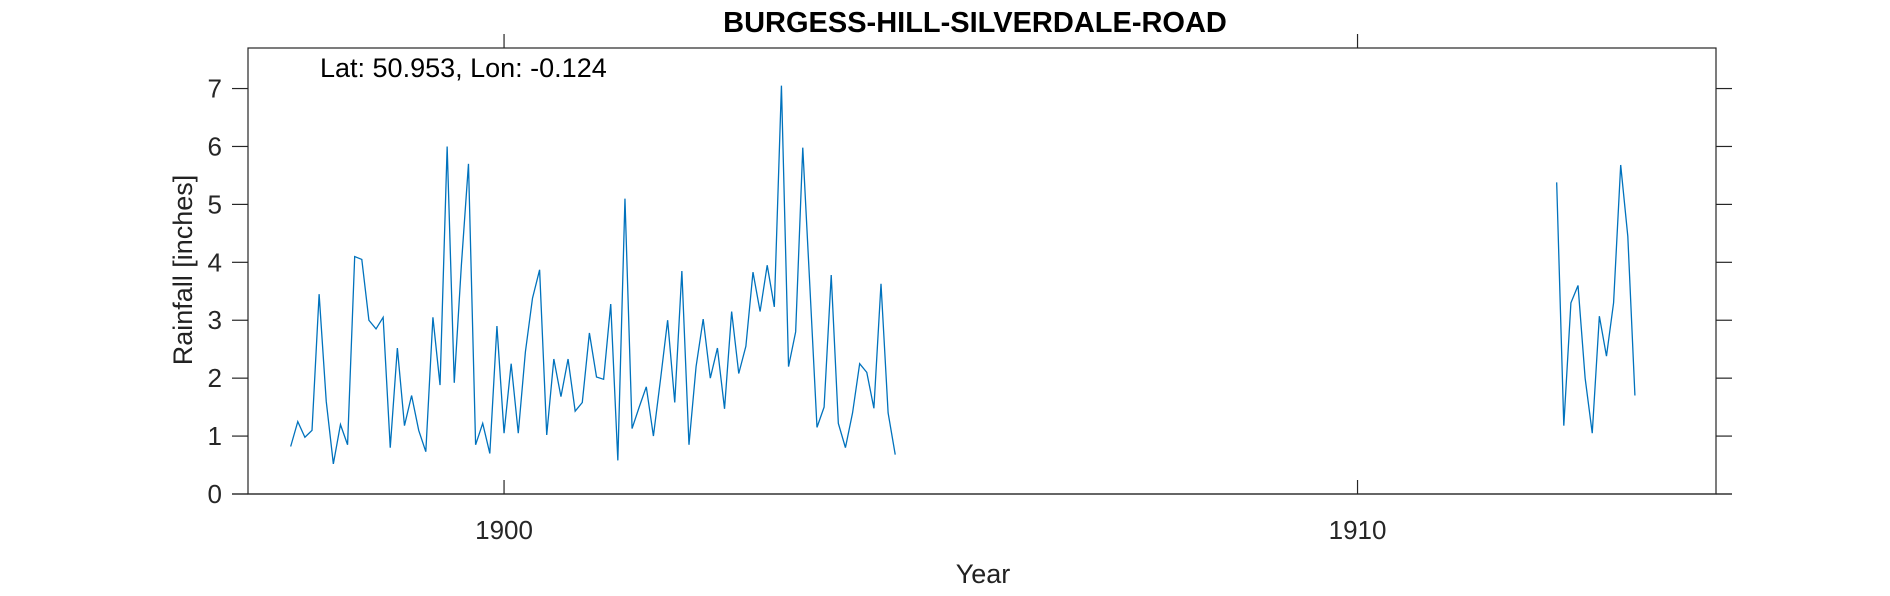 Image resolution: width=1890 pixels, height=596 pixels. Describe the element at coordinates (215, 494) in the screenshot. I see `y-tick-label: 0` at that location.